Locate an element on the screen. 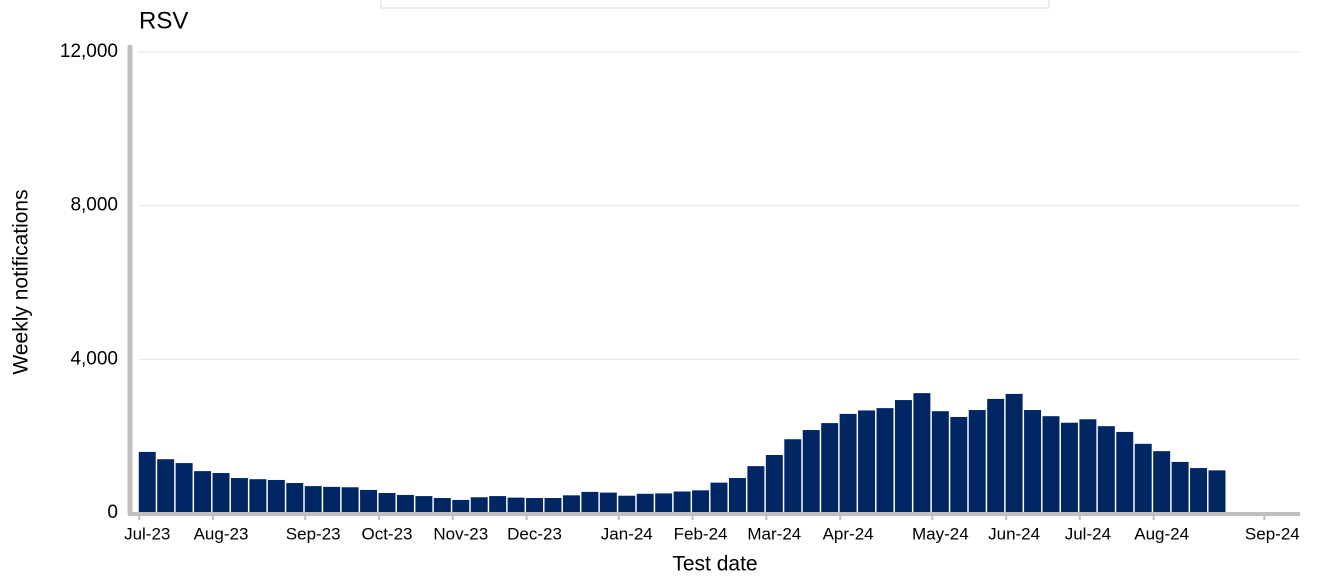 Image resolution: width=1324 pixels, height=585 pixels. x-tick-label: Jul-23 is located at coordinates (147, 533).